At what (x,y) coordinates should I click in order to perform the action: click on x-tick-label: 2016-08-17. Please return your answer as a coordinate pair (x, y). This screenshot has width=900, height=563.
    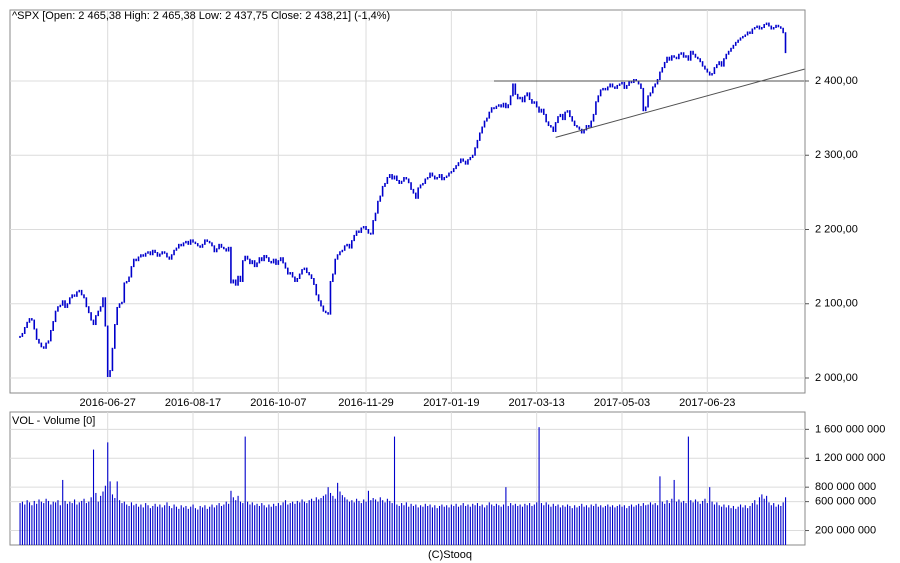
    Looking at the image, I should click on (193, 403).